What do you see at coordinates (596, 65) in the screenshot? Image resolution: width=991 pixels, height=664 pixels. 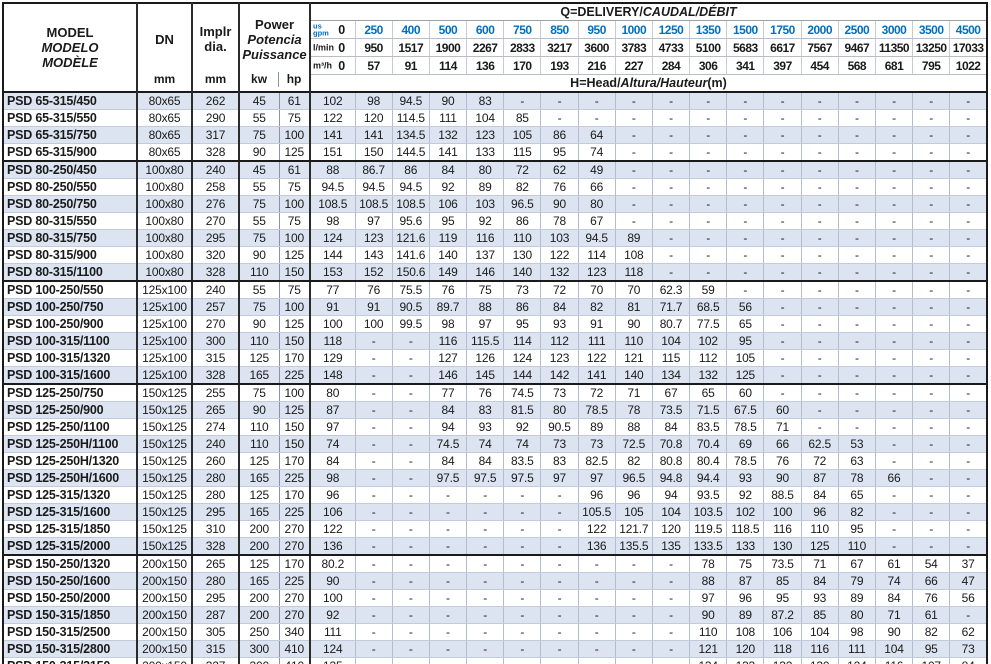 I see `flow-value-cell: 216` at bounding box center [596, 65].